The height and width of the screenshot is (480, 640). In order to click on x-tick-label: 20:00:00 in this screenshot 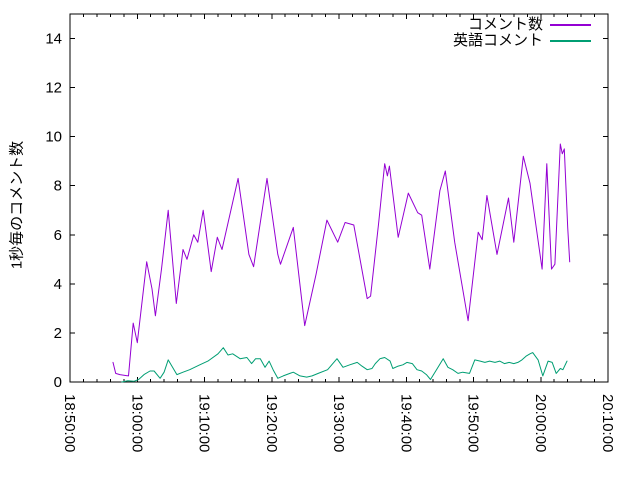, I will do `click(540, 423)`.